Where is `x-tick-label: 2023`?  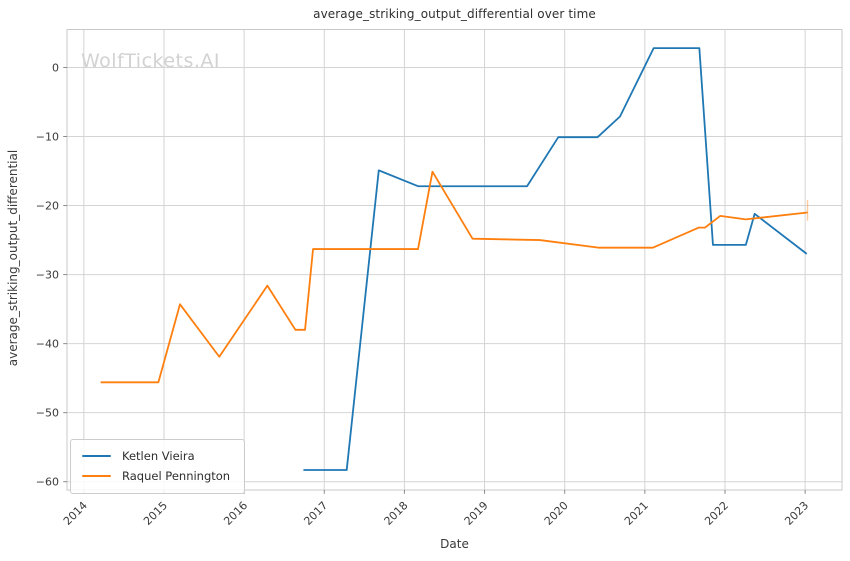
x-tick-label: 2023 is located at coordinates (796, 513).